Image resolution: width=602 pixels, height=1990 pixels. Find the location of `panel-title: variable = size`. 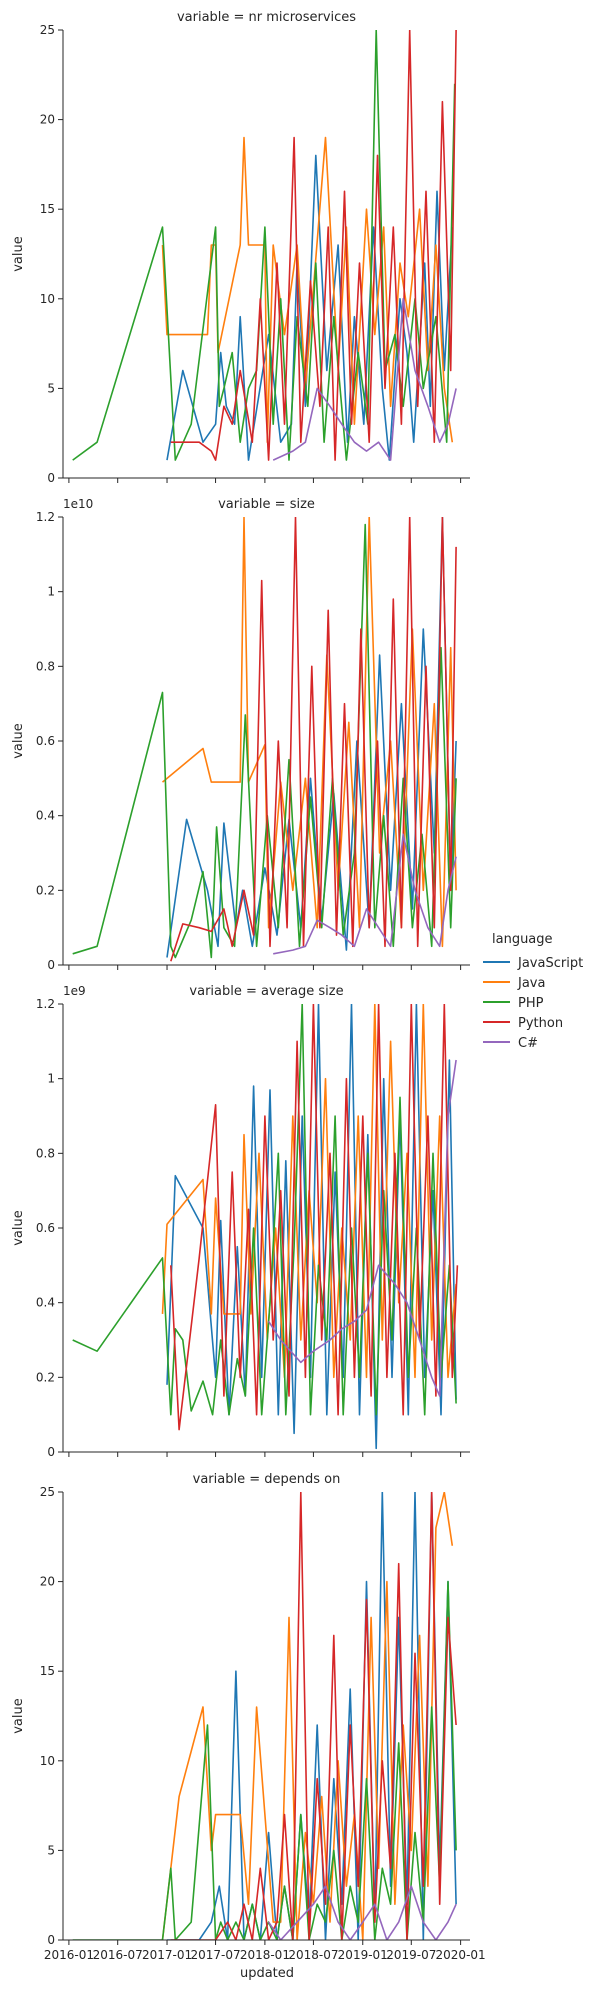

panel-title: variable = size is located at coordinates (266, 504).